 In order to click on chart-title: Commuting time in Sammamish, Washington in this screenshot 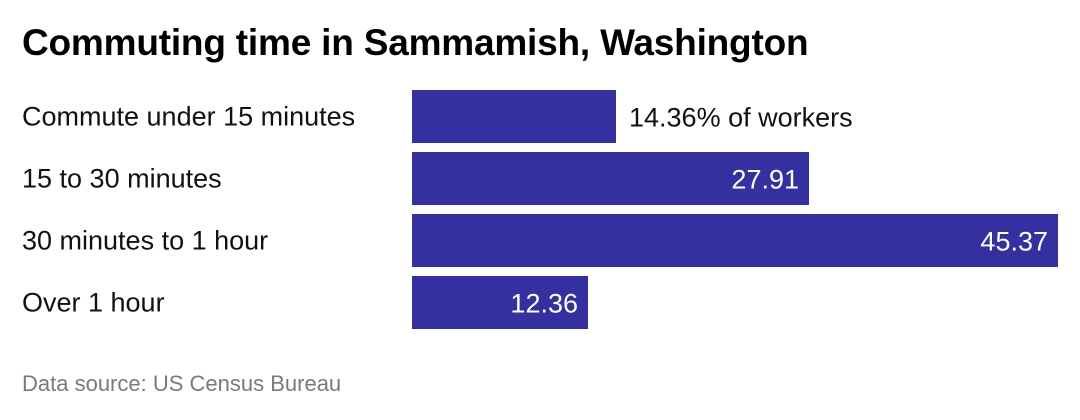, I will do `click(415, 42)`.